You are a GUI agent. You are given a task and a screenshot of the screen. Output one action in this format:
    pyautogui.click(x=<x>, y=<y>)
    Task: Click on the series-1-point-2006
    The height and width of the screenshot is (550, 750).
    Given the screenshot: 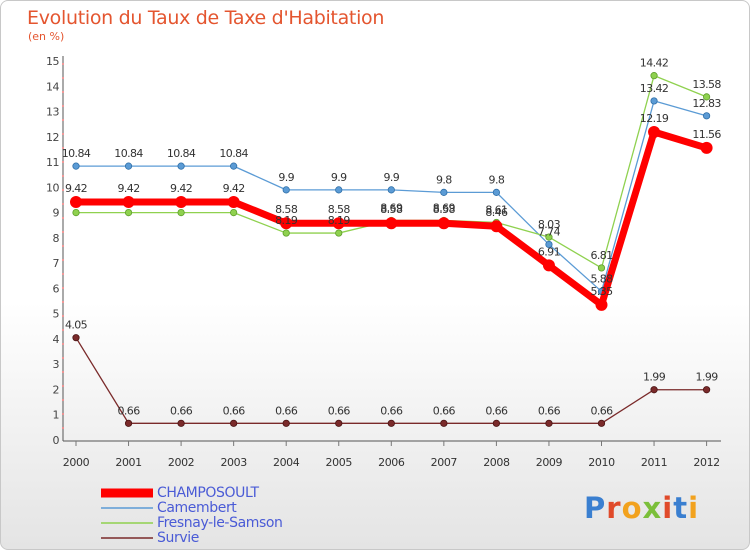 What is the action you would take?
    pyautogui.click(x=391, y=190)
    